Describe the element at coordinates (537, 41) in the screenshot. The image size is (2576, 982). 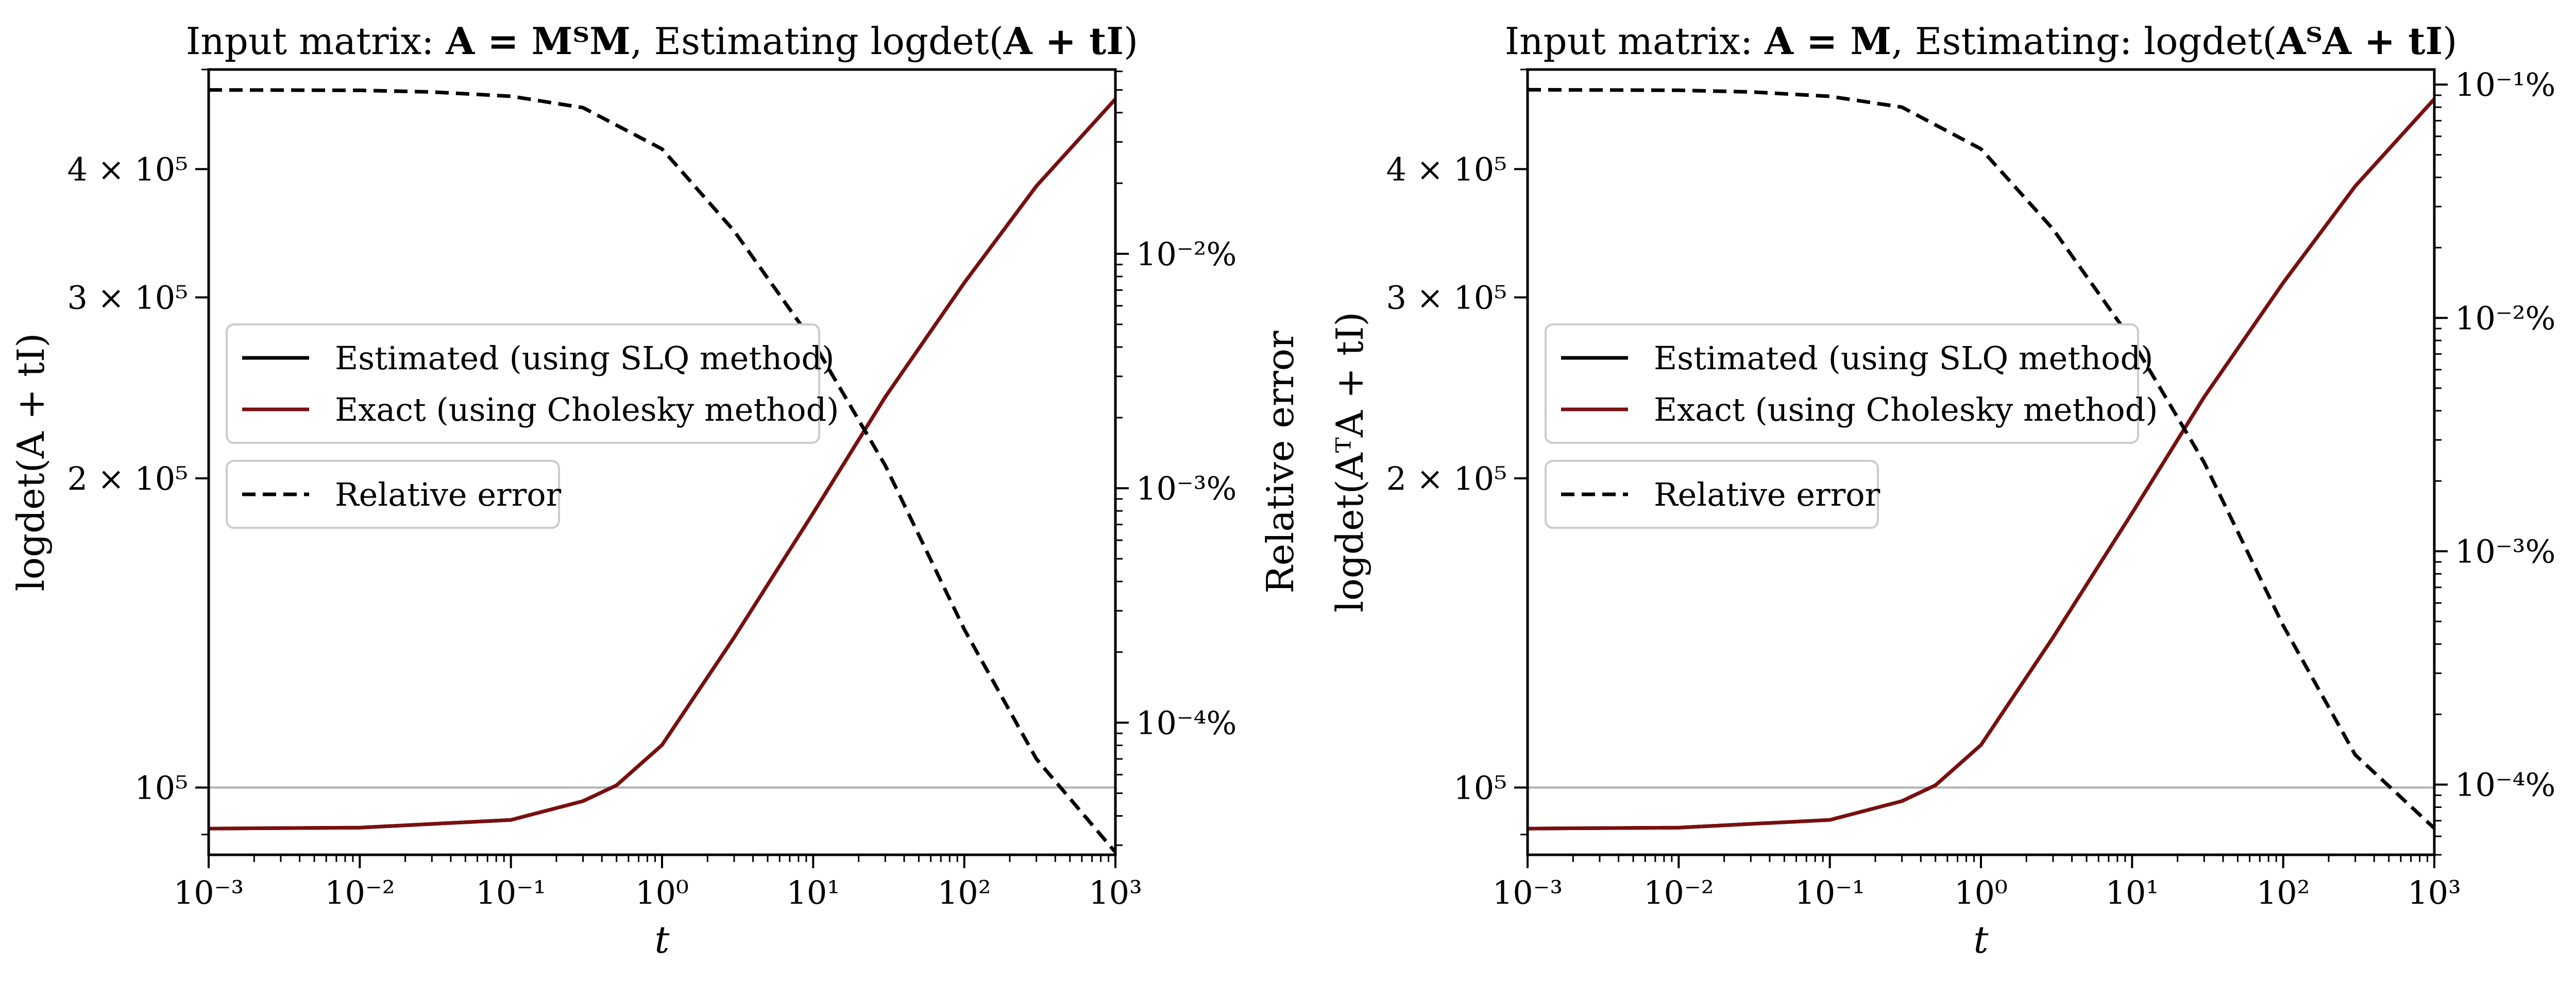
I see `title-part: A = MᵀM` at that location.